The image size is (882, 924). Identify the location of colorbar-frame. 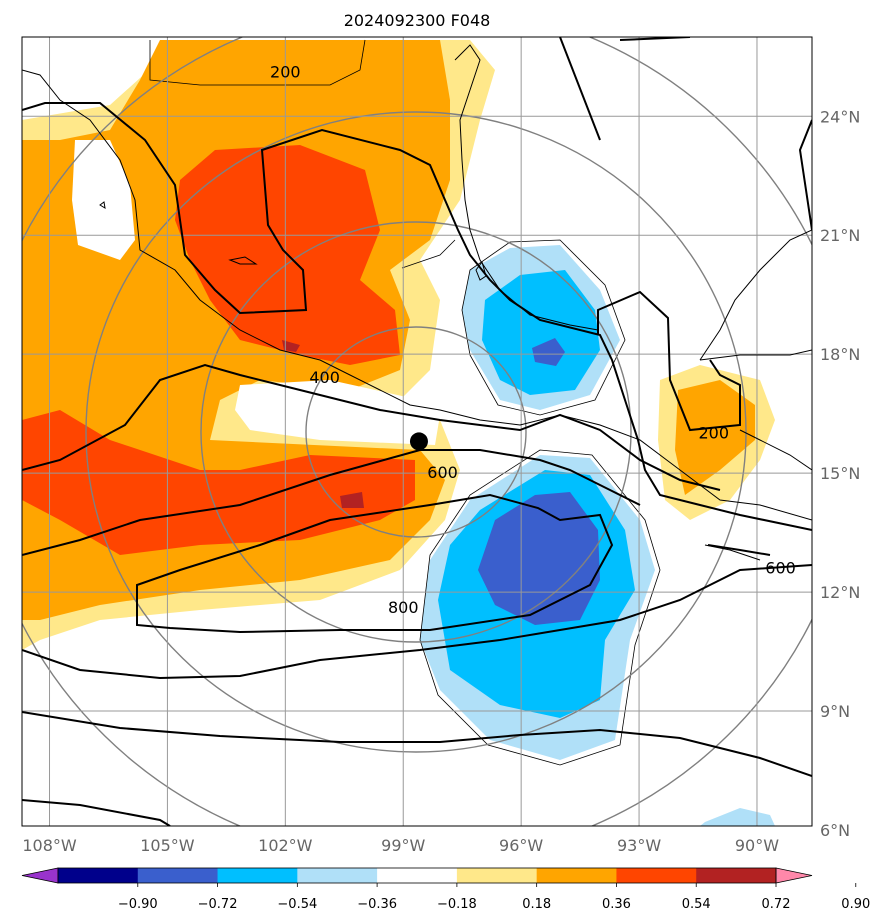
(417, 875).